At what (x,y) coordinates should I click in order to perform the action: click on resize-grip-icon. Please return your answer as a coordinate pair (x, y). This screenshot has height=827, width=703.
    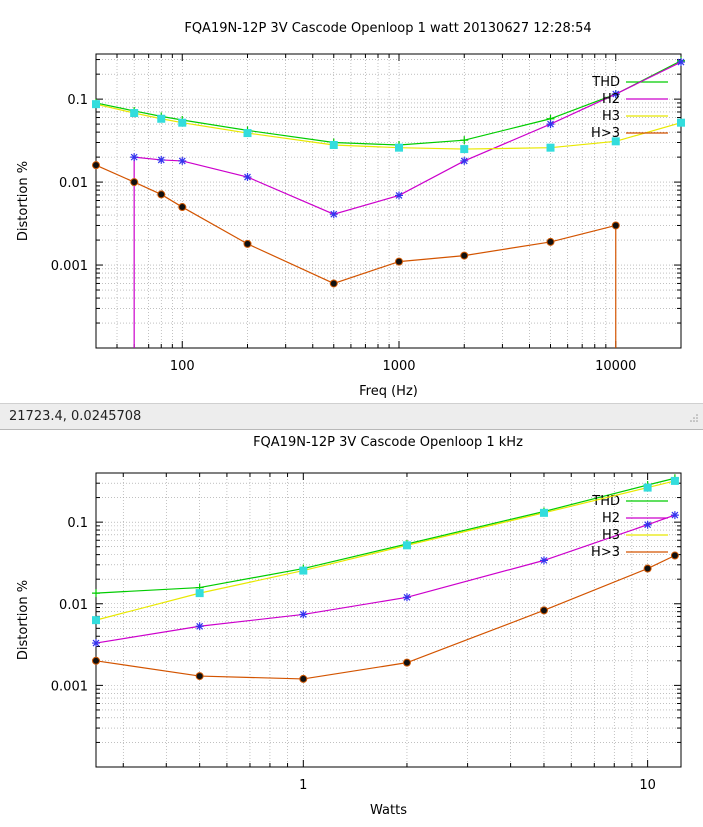
    Looking at the image, I should click on (694, 418).